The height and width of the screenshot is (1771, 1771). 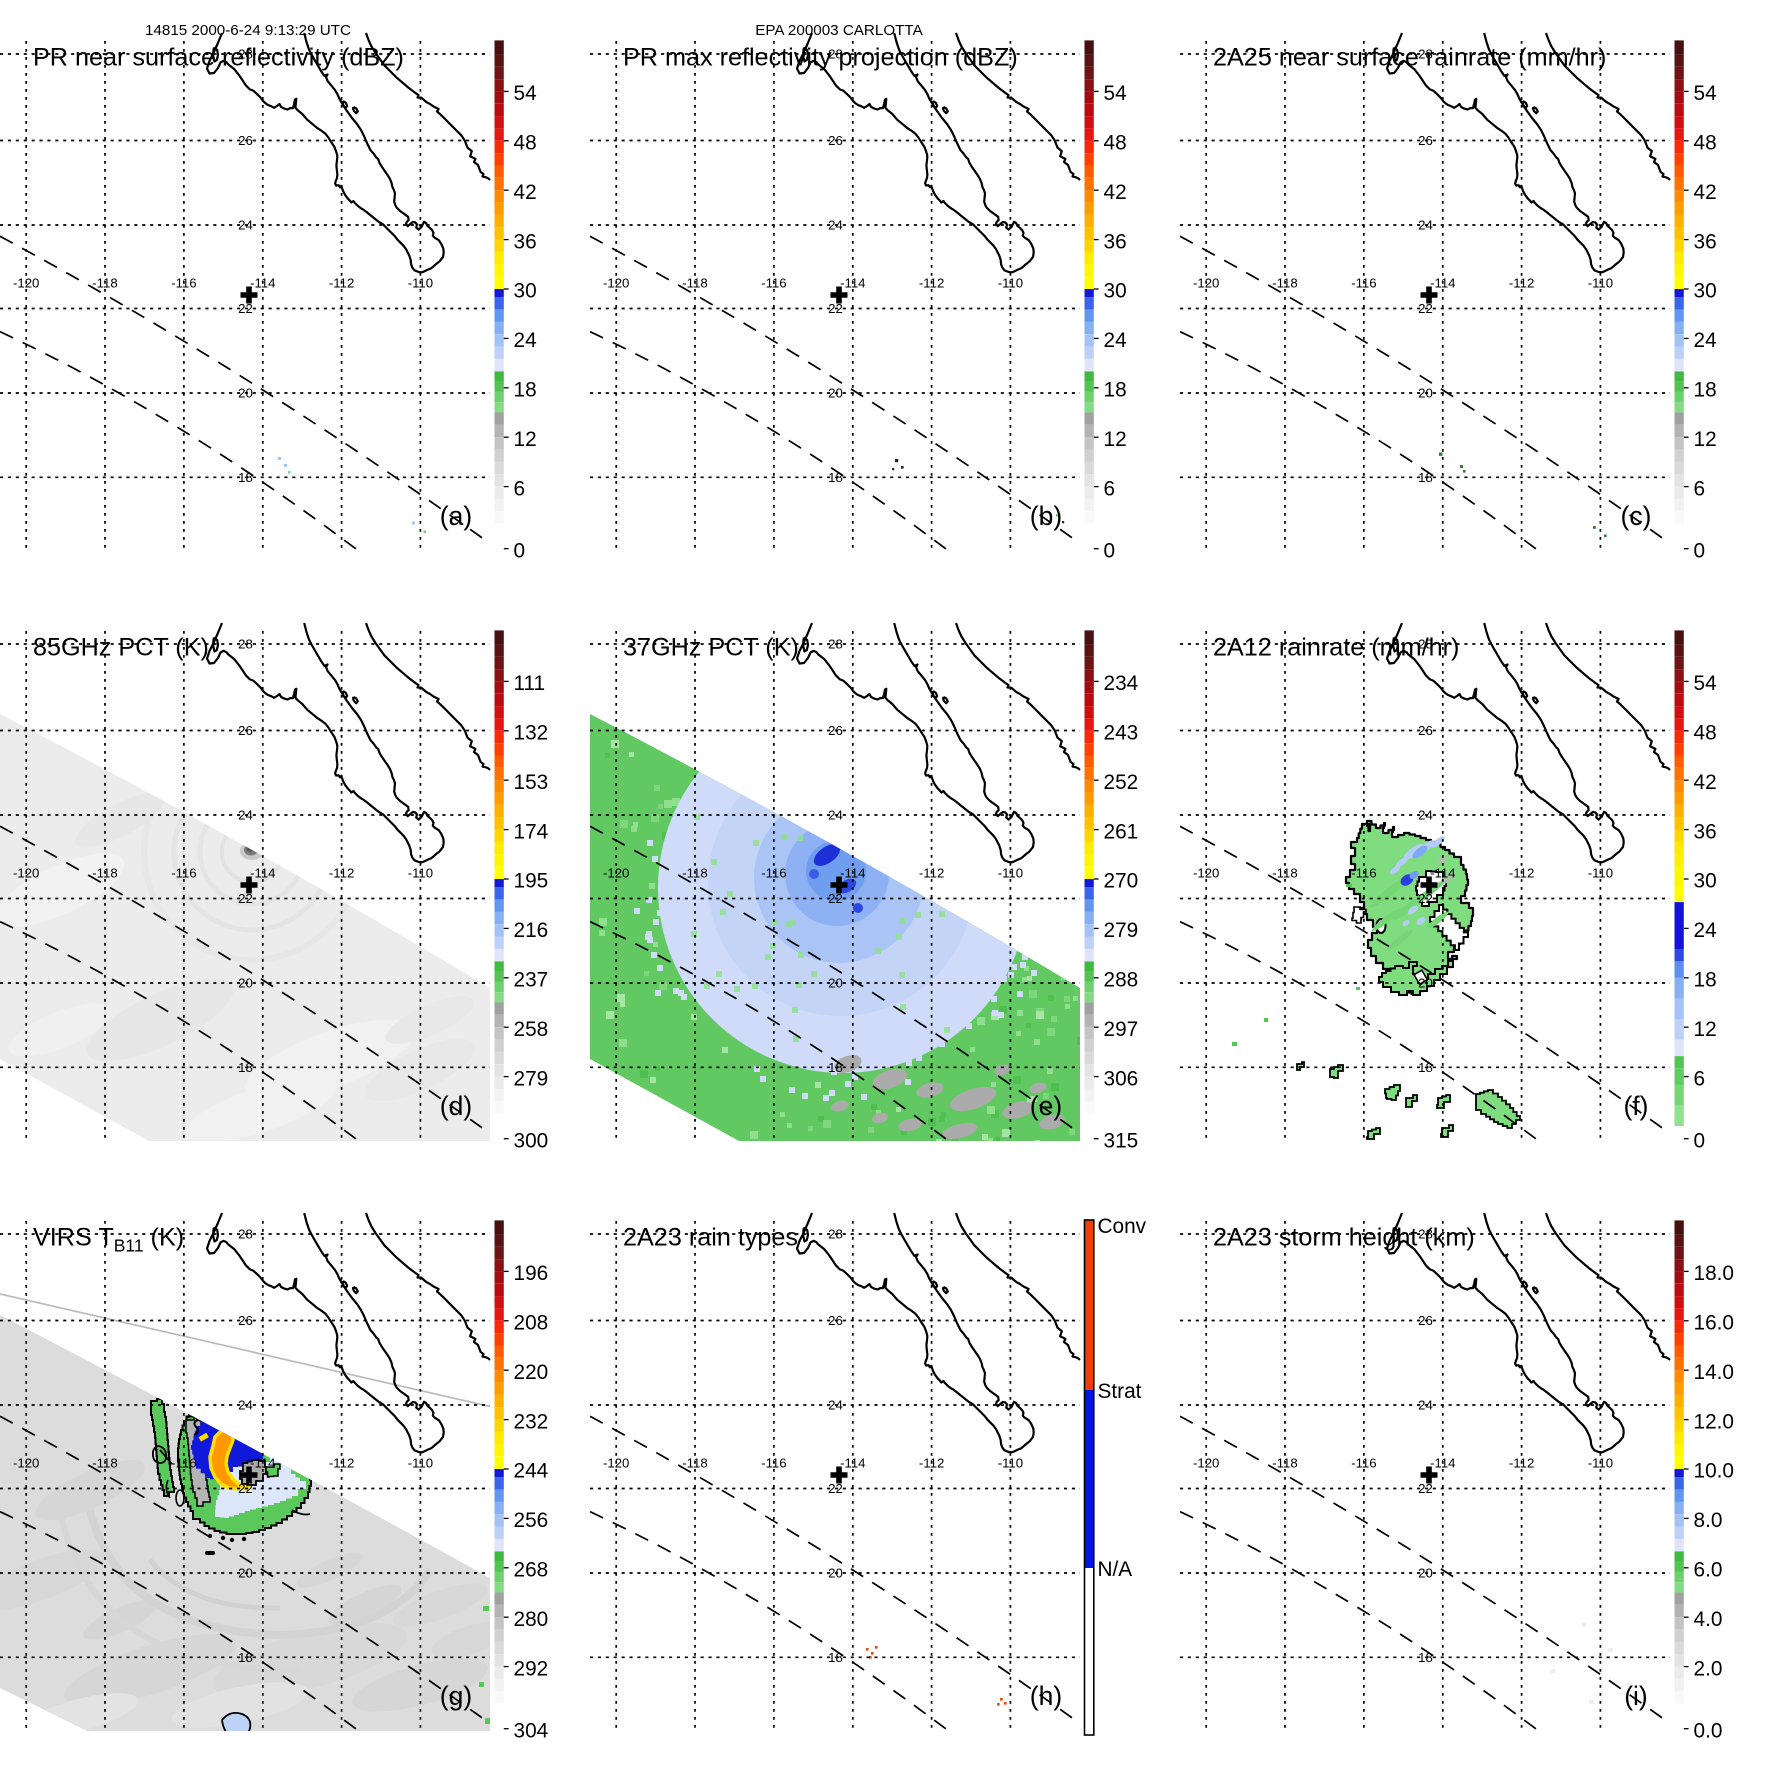 What do you see at coordinates (531, 733) in the screenshot?
I see `svg-text: 132` at bounding box center [531, 733].